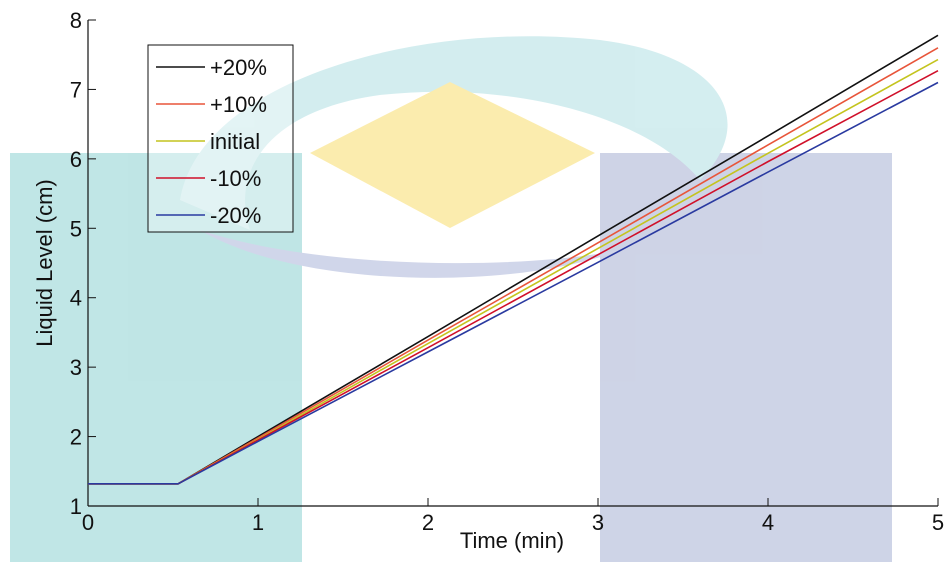 The height and width of the screenshot is (562, 949). What do you see at coordinates (238, 67) in the screenshot?
I see `legend-label: +20%` at bounding box center [238, 67].